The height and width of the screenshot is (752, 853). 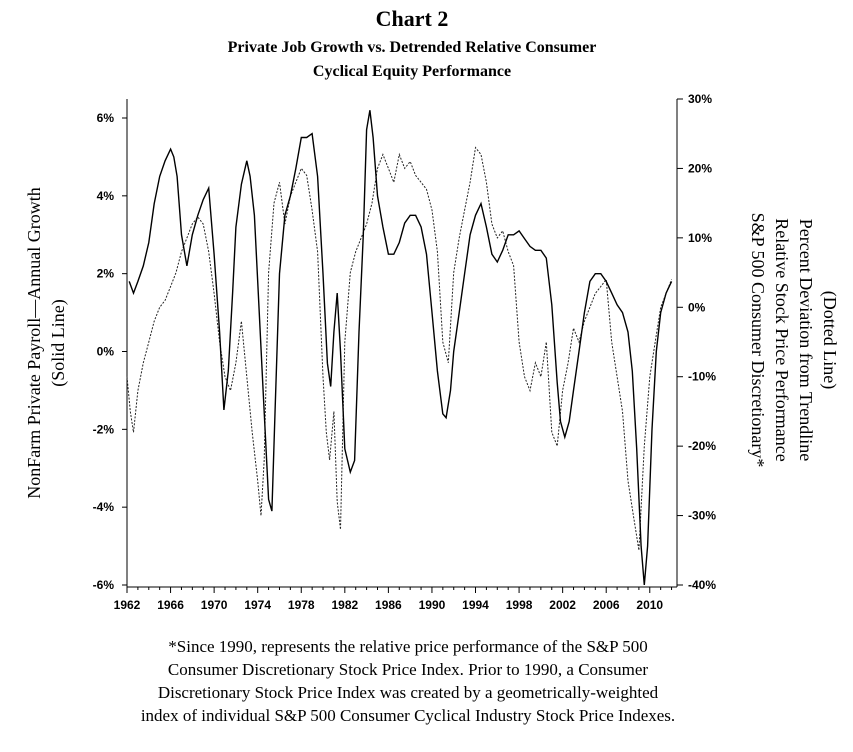 What do you see at coordinates (214, 605) in the screenshot?
I see `x-tick-label: 1970` at bounding box center [214, 605].